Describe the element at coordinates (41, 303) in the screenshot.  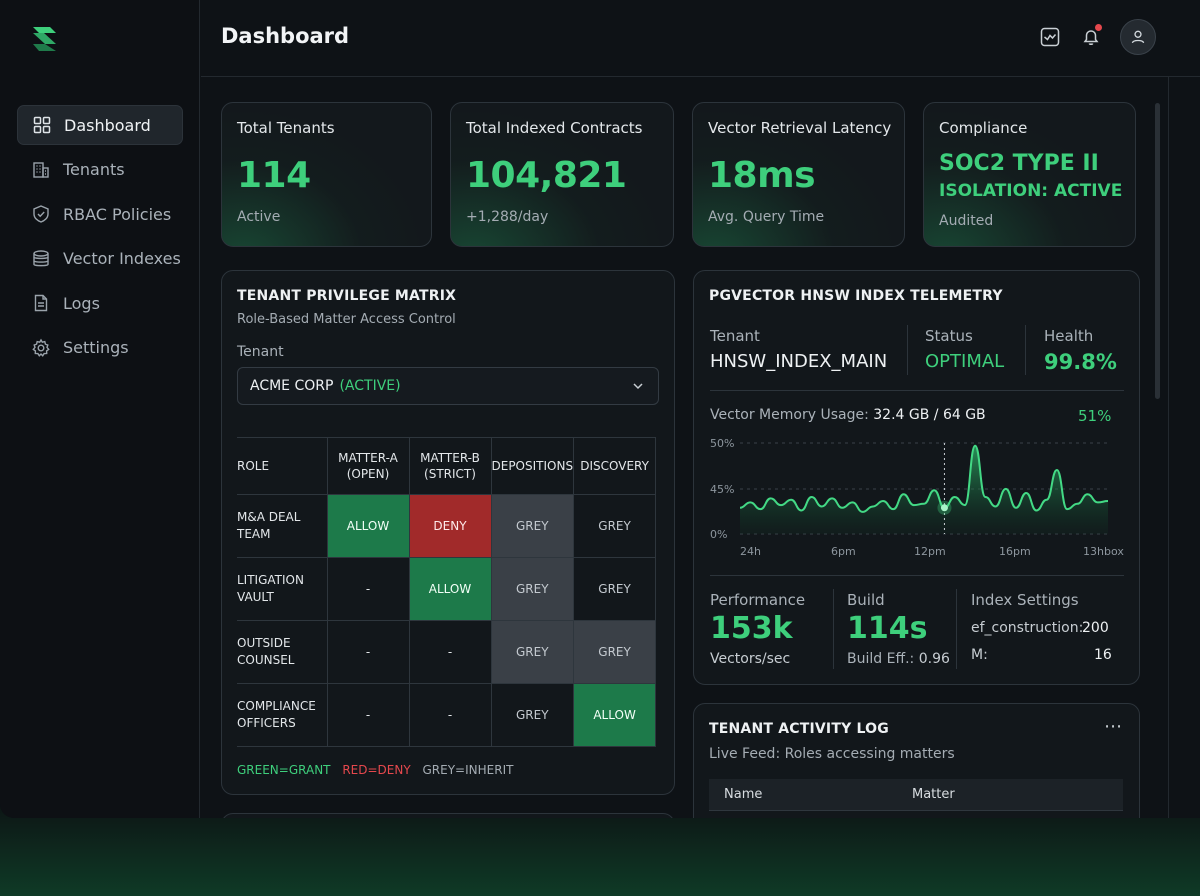
I see `document-icon` at that location.